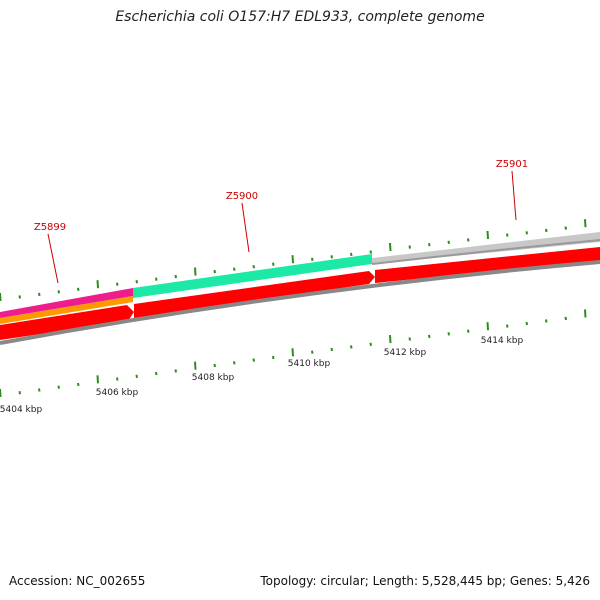 The width and height of the screenshot is (600, 600). What do you see at coordinates (53, 258) in the screenshot?
I see `z5899-leader-line` at bounding box center [53, 258].